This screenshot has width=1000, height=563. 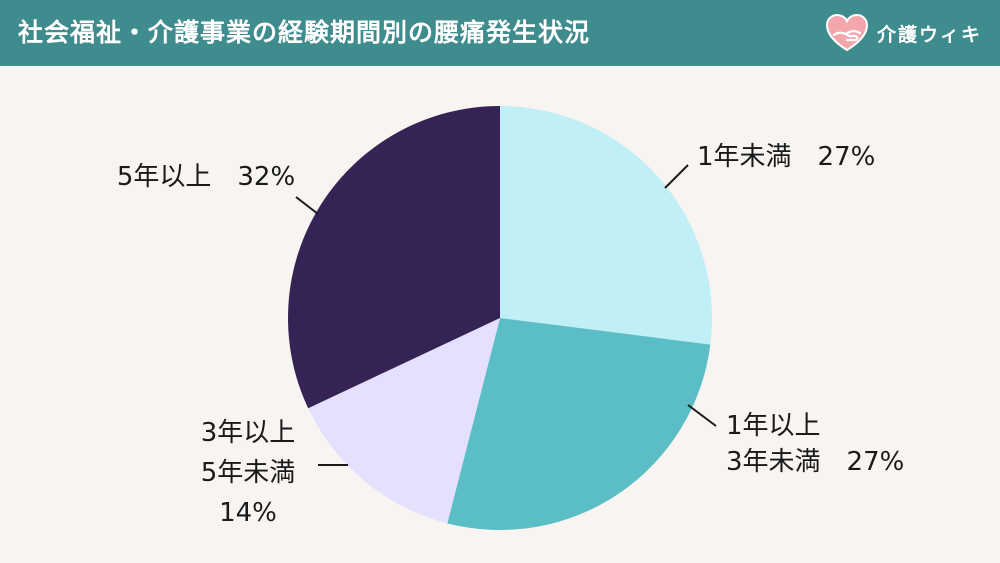 What do you see at coordinates (929, 34) in the screenshot?
I see `logo-text: 介護ウィキ` at bounding box center [929, 34].